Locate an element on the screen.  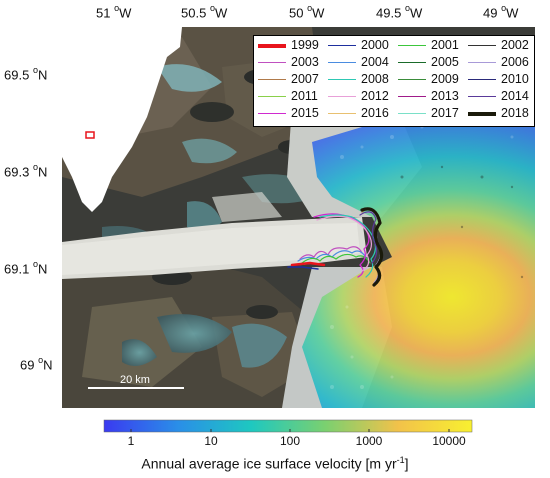
legend-label: 2004 is located at coordinates (375, 62).